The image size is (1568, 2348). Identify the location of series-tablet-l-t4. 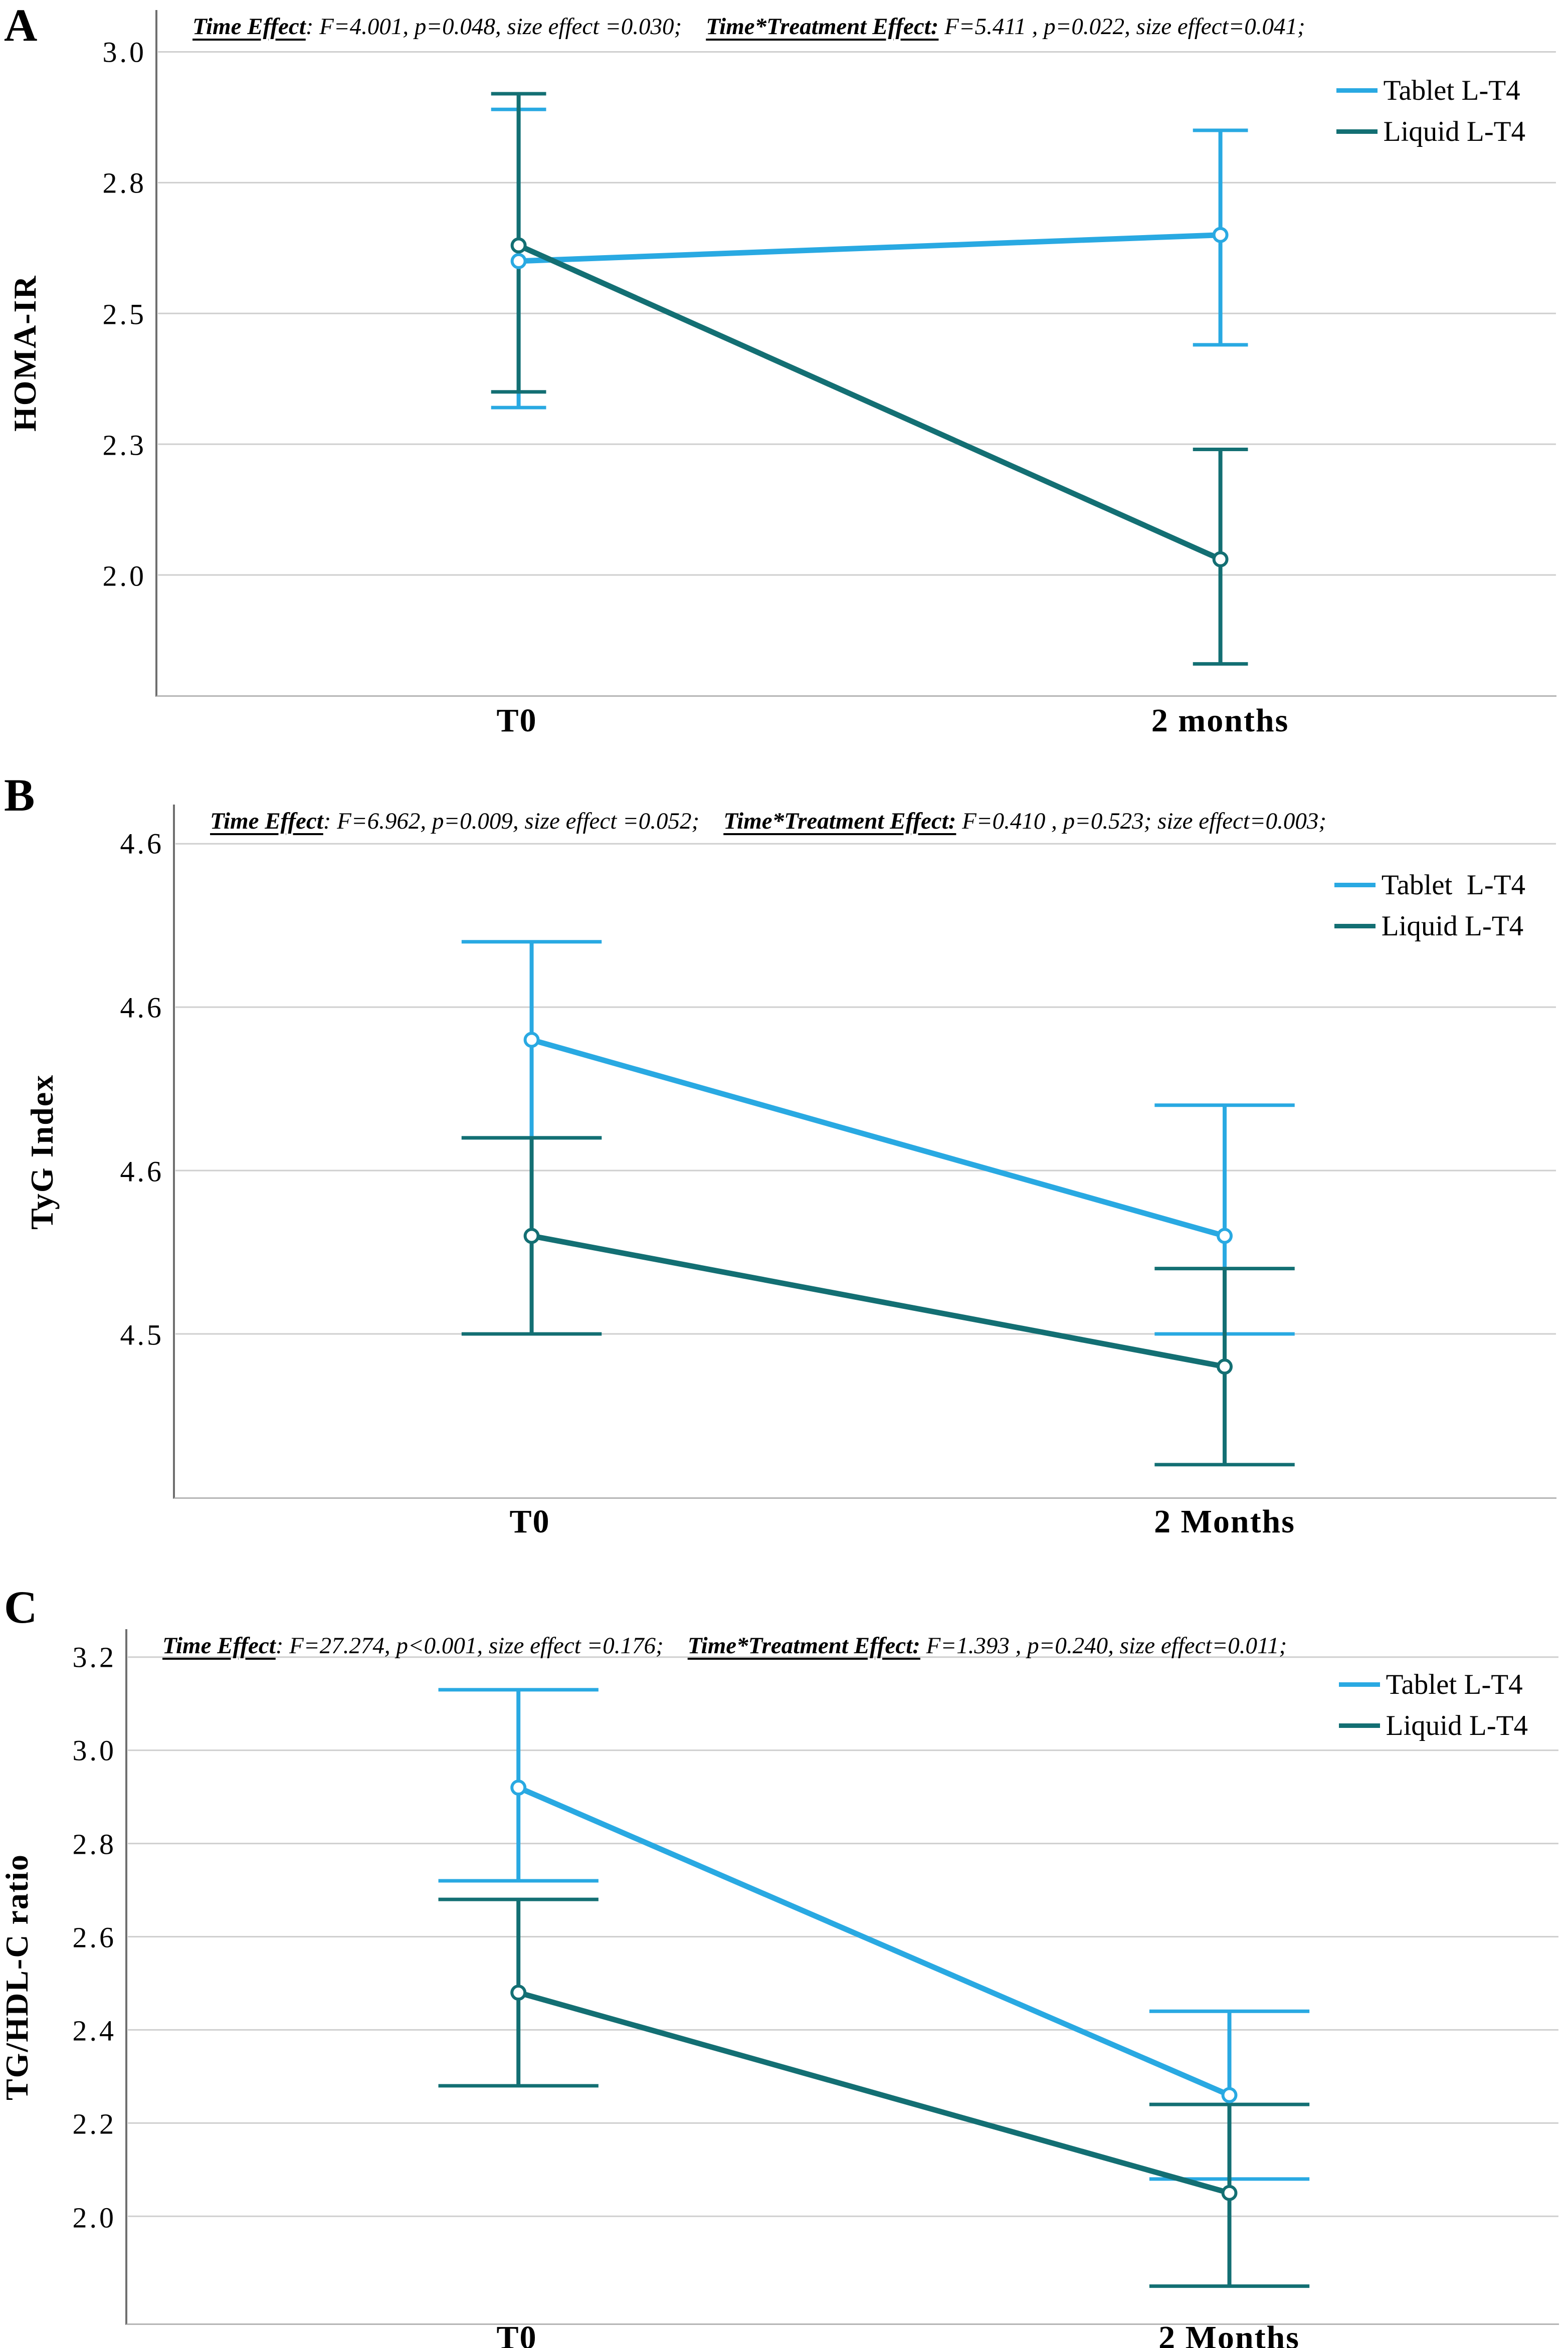
(869, 259).